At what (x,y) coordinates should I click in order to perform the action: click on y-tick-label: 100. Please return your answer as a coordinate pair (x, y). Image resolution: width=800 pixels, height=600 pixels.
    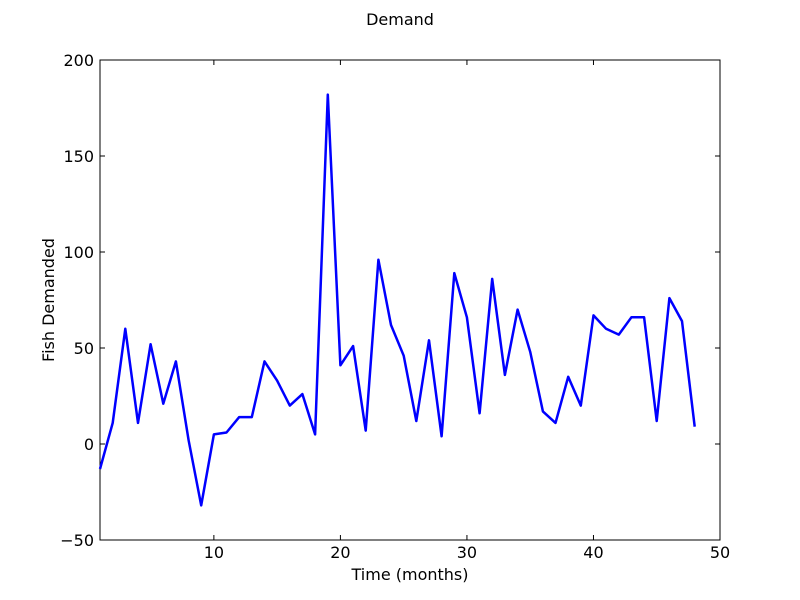
    Looking at the image, I should click on (78, 252).